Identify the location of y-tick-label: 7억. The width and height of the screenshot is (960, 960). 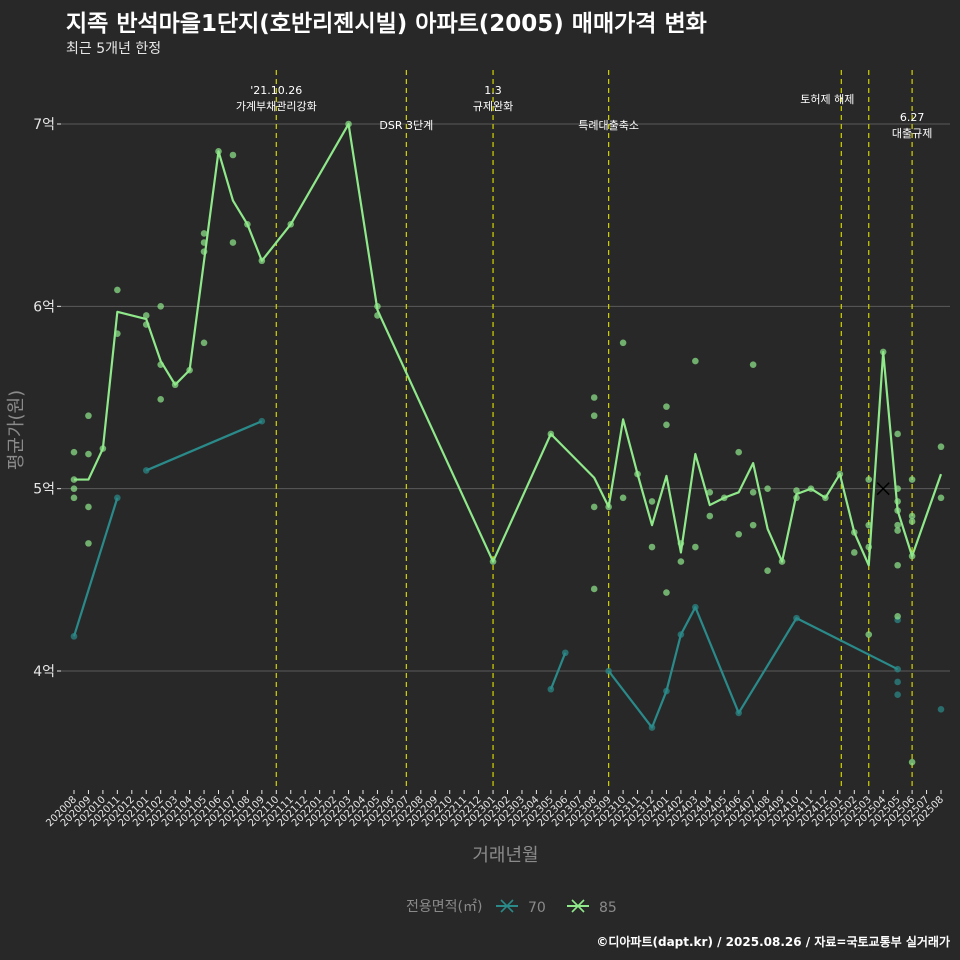
(44, 125).